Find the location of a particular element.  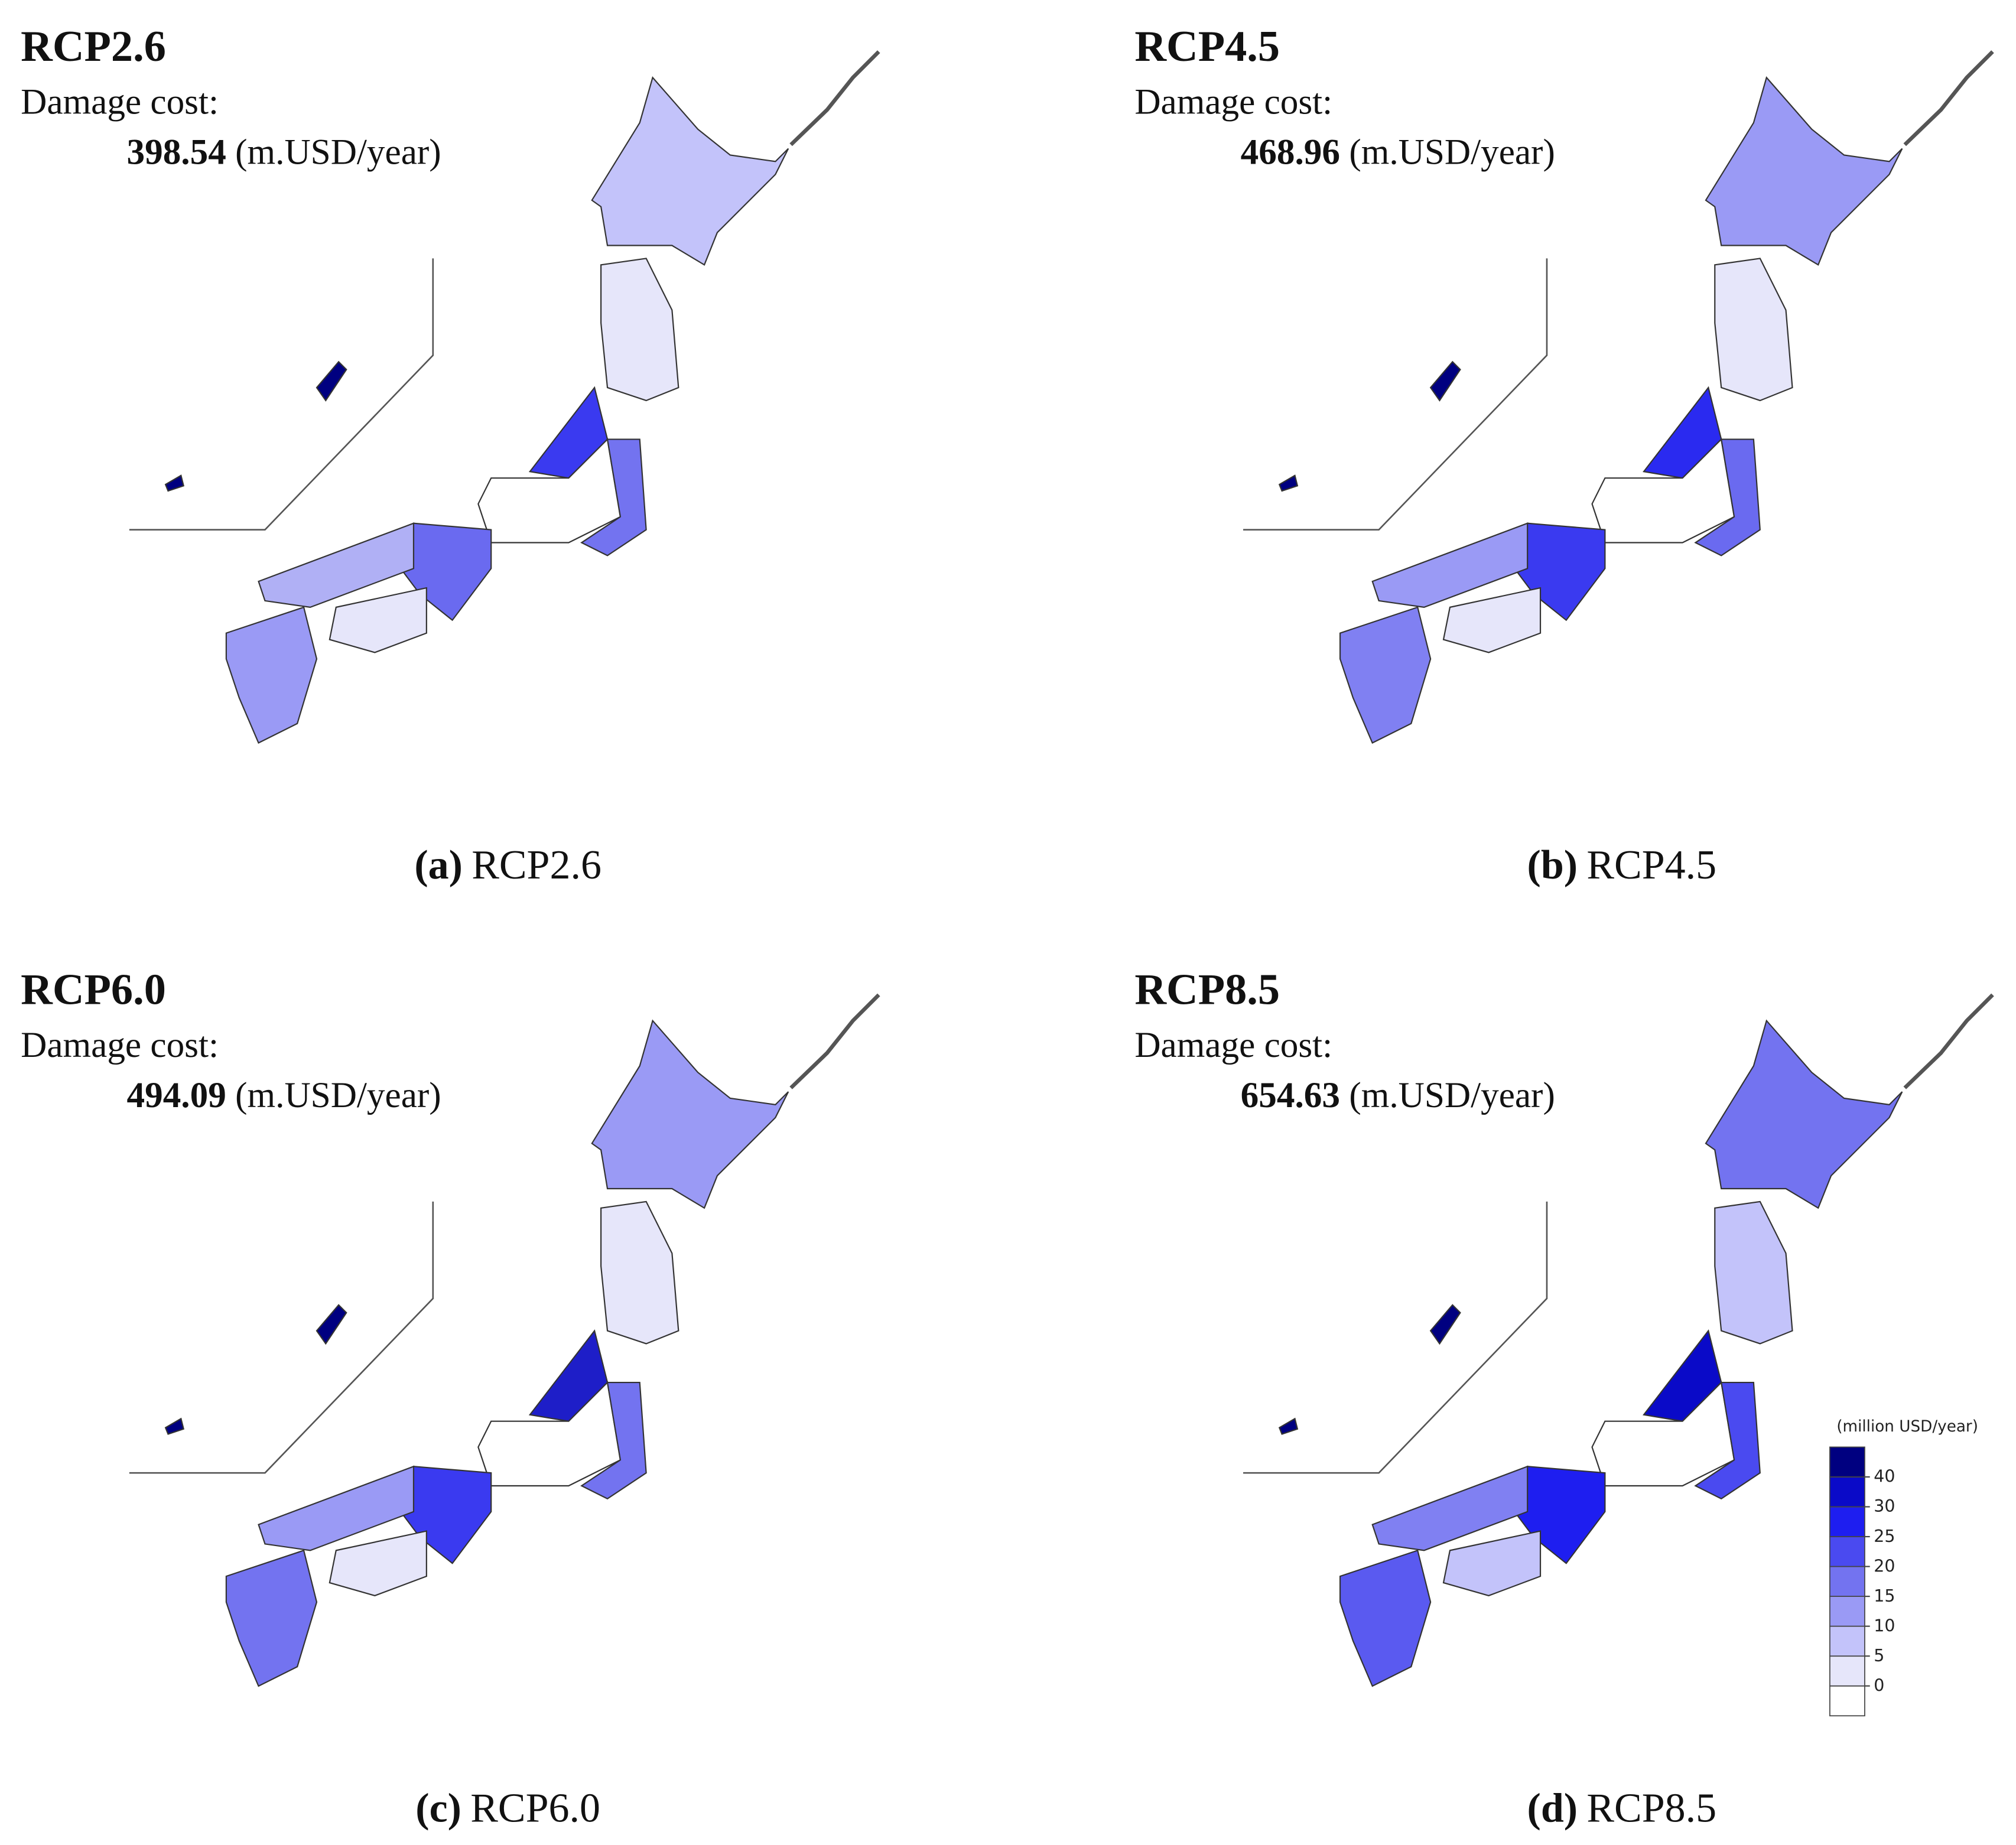

panel-title: RCP2.6 is located at coordinates (93, 46).